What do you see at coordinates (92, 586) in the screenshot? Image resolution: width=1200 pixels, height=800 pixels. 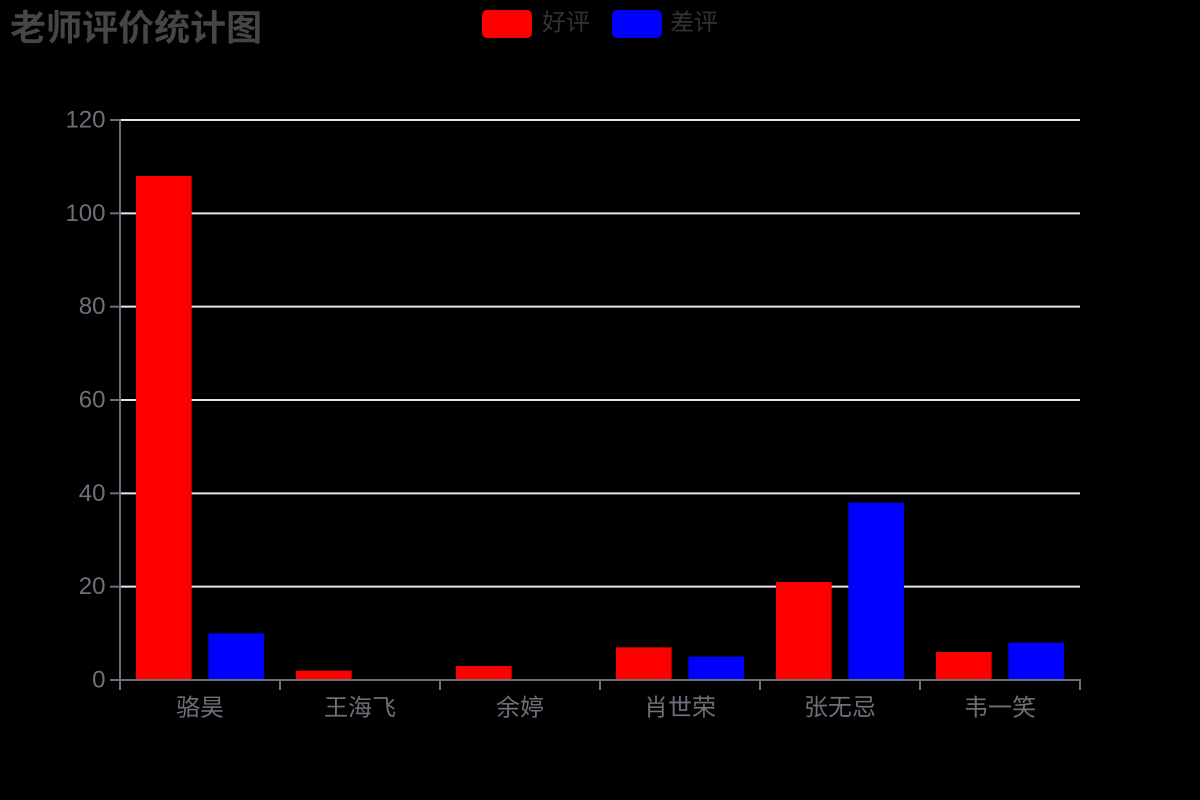 I see `svg-text: 20` at bounding box center [92, 586].